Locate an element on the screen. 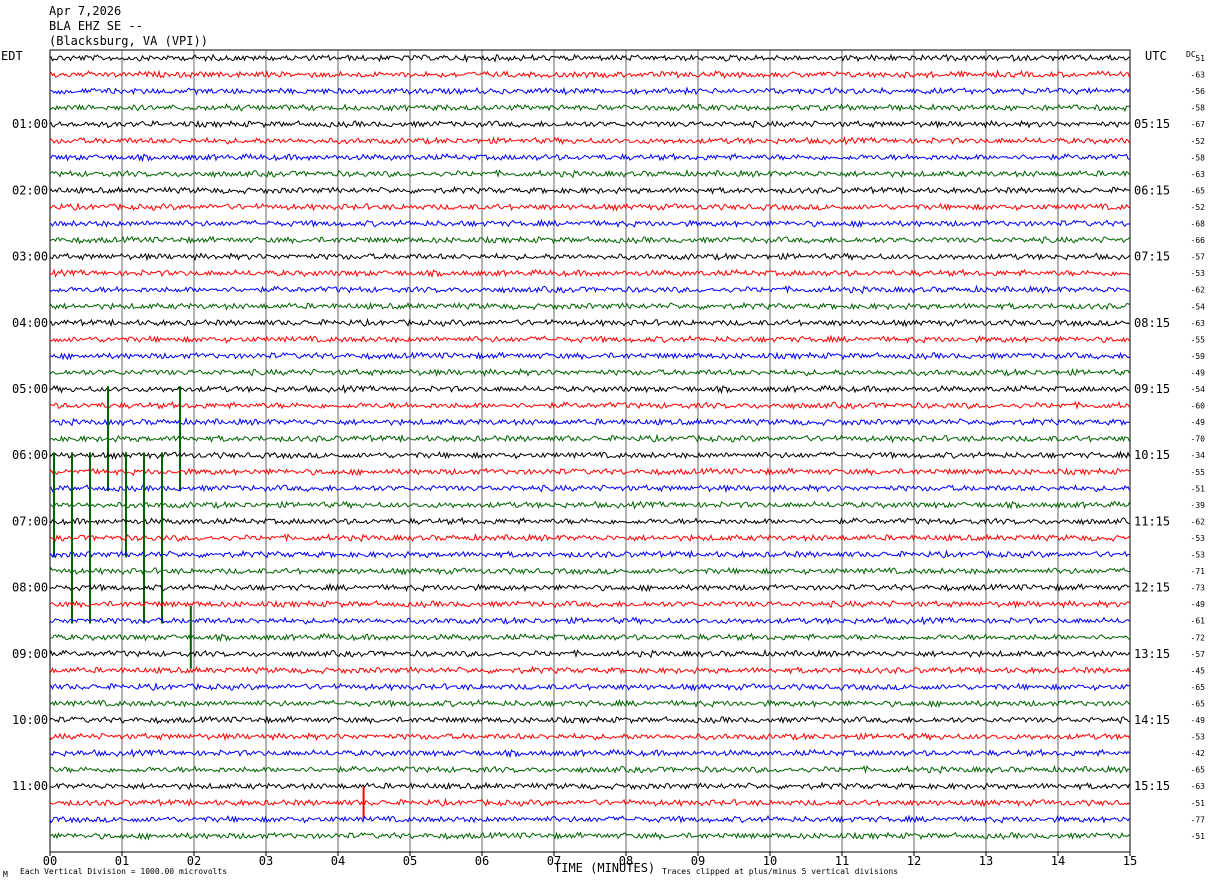 Image resolution: width=1210 pixels, height=886 pixels. x-tick-label: 15 is located at coordinates (1130, 861).